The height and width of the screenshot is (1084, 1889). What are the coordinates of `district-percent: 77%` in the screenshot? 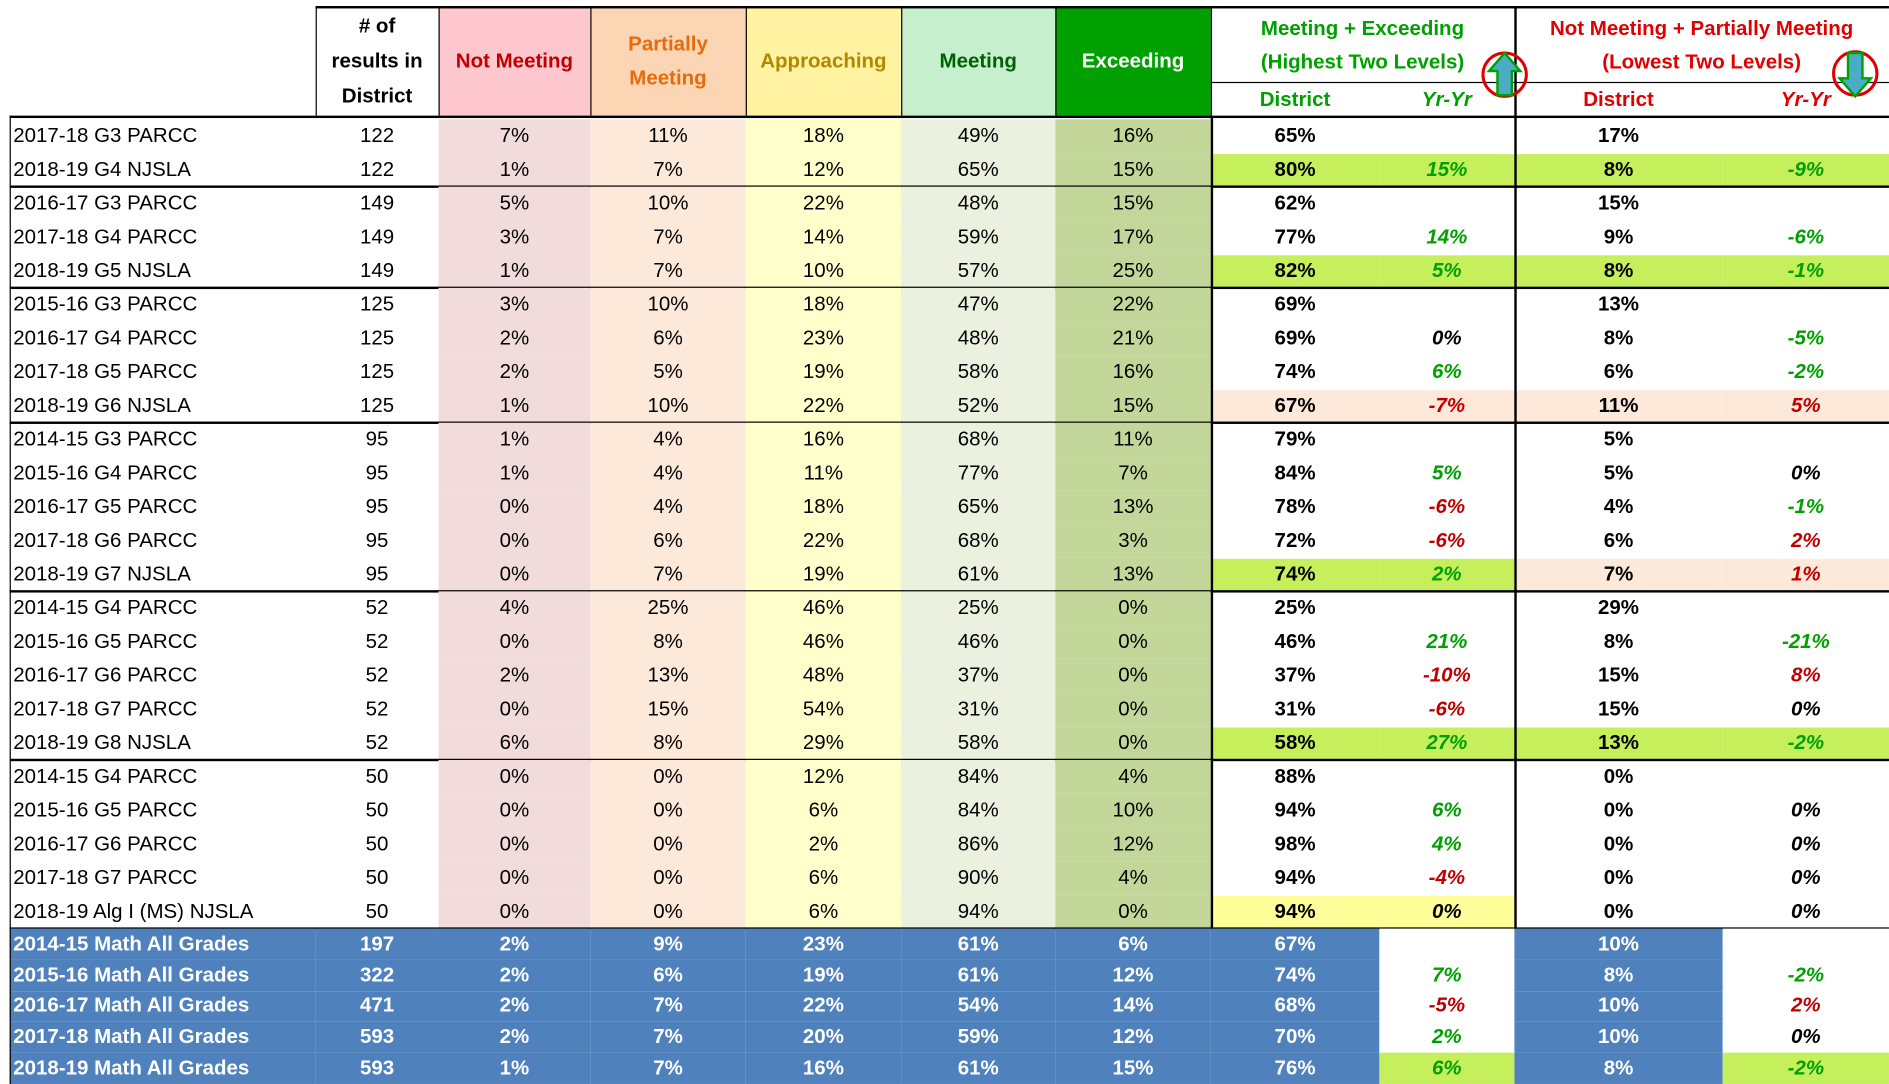 It's located at (1295, 237).